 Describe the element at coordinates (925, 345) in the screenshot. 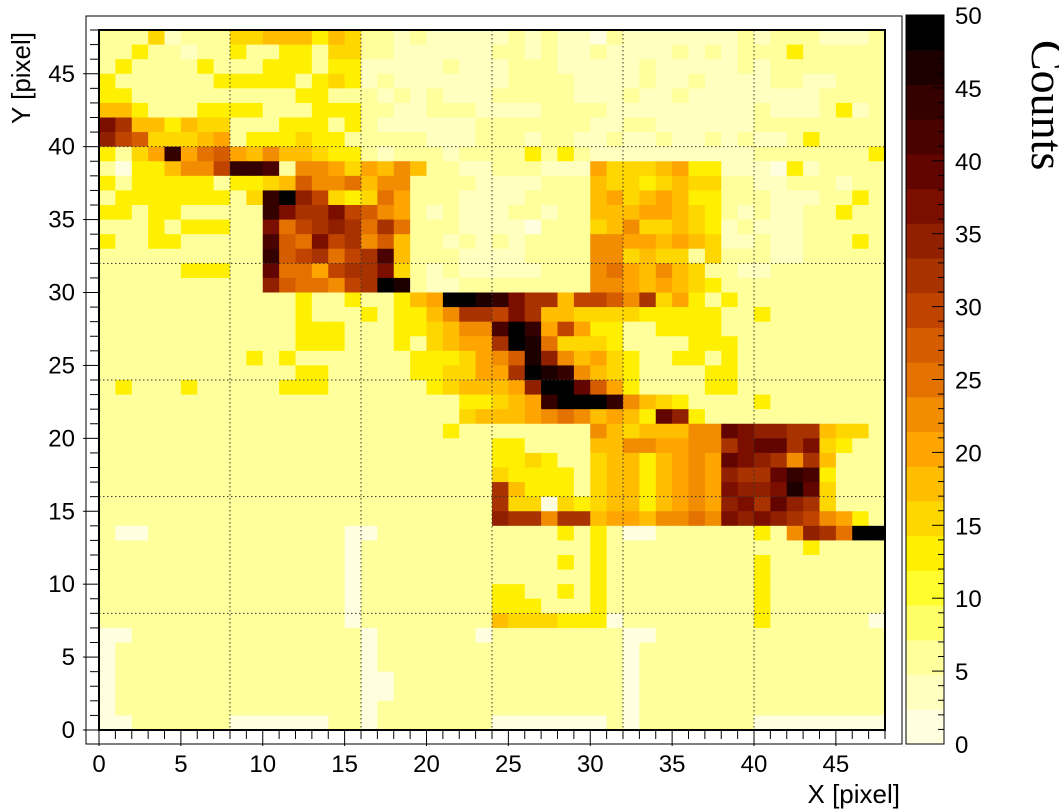

I see `colorbar-segment` at that location.